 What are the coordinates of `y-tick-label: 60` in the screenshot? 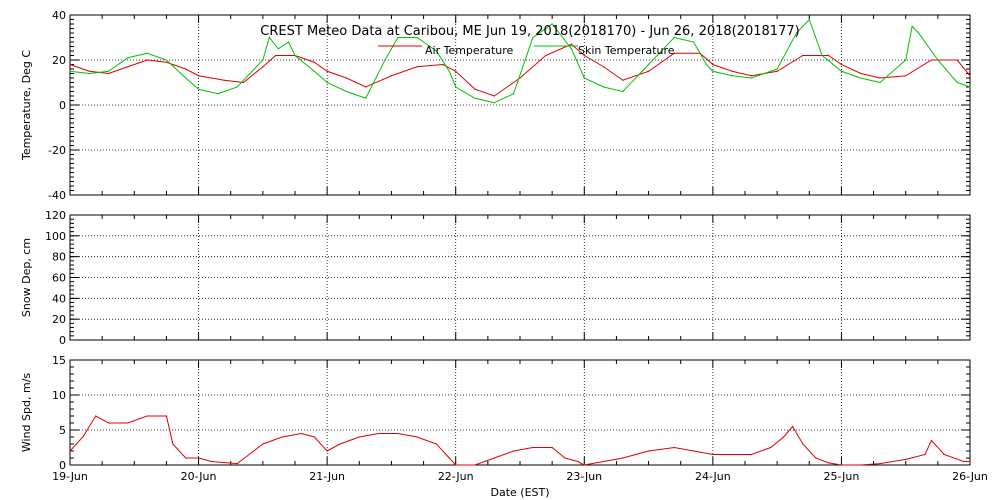 It's located at (59, 278).